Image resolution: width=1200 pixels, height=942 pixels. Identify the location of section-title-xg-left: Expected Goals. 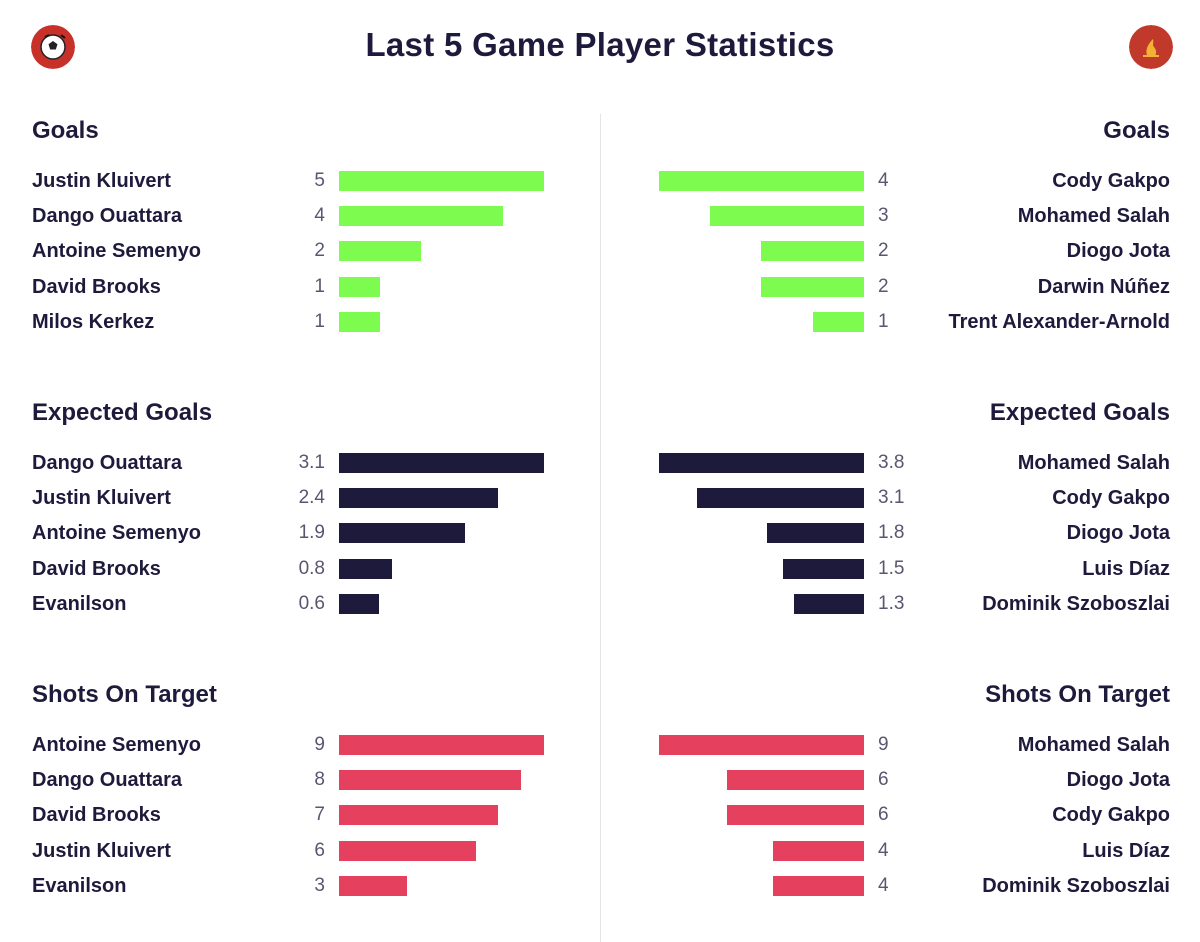
(122, 412).